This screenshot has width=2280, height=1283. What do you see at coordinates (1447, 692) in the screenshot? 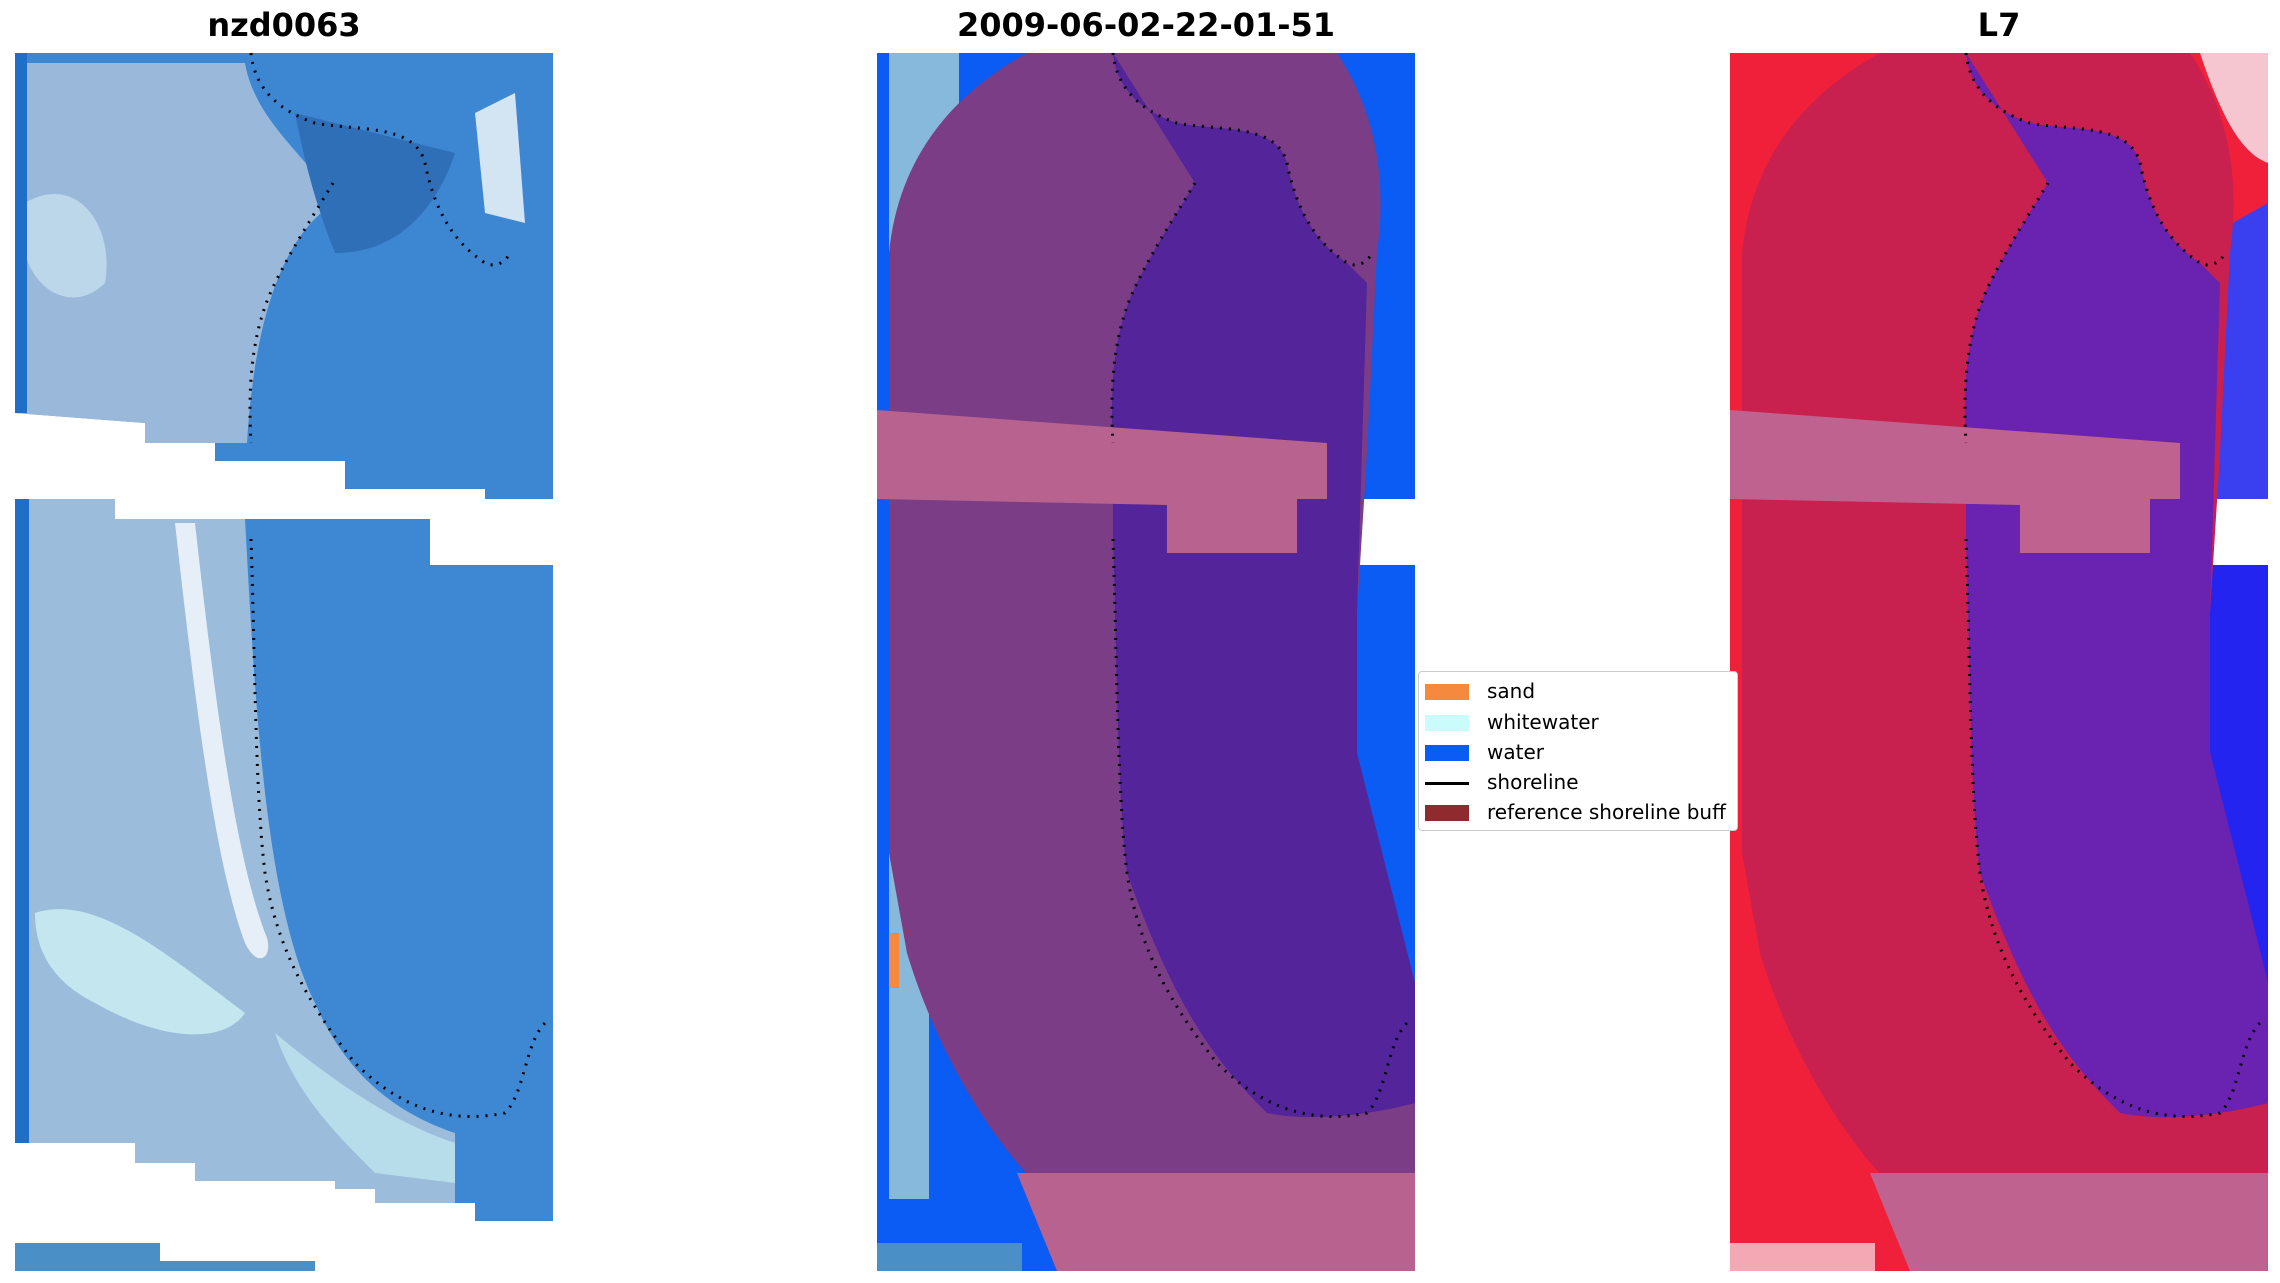
I see `sand-swatch` at bounding box center [1447, 692].